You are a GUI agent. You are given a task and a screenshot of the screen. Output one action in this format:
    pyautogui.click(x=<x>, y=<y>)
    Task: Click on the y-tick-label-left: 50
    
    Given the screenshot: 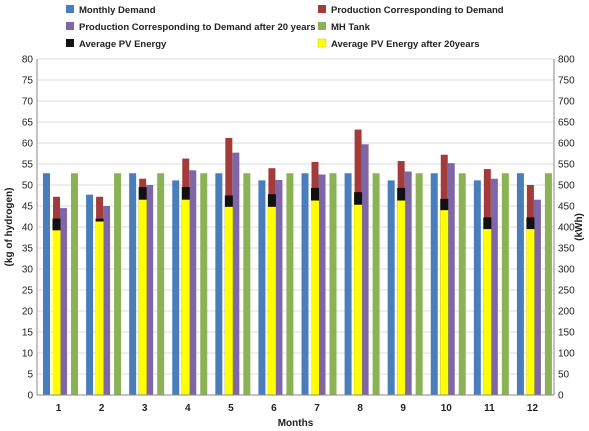 What is the action you would take?
    pyautogui.click(x=28, y=186)
    